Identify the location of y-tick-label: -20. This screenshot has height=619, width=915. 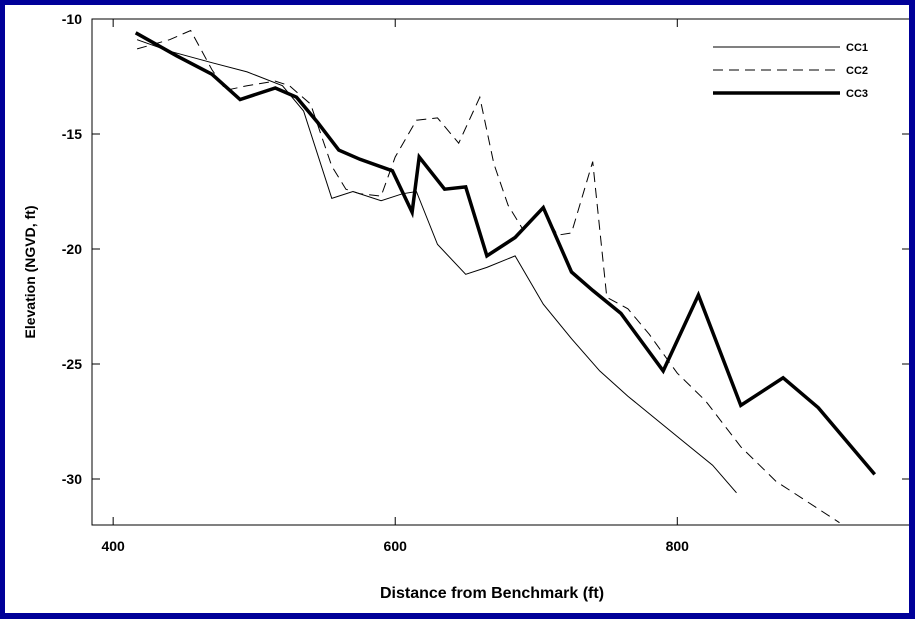
(72, 249).